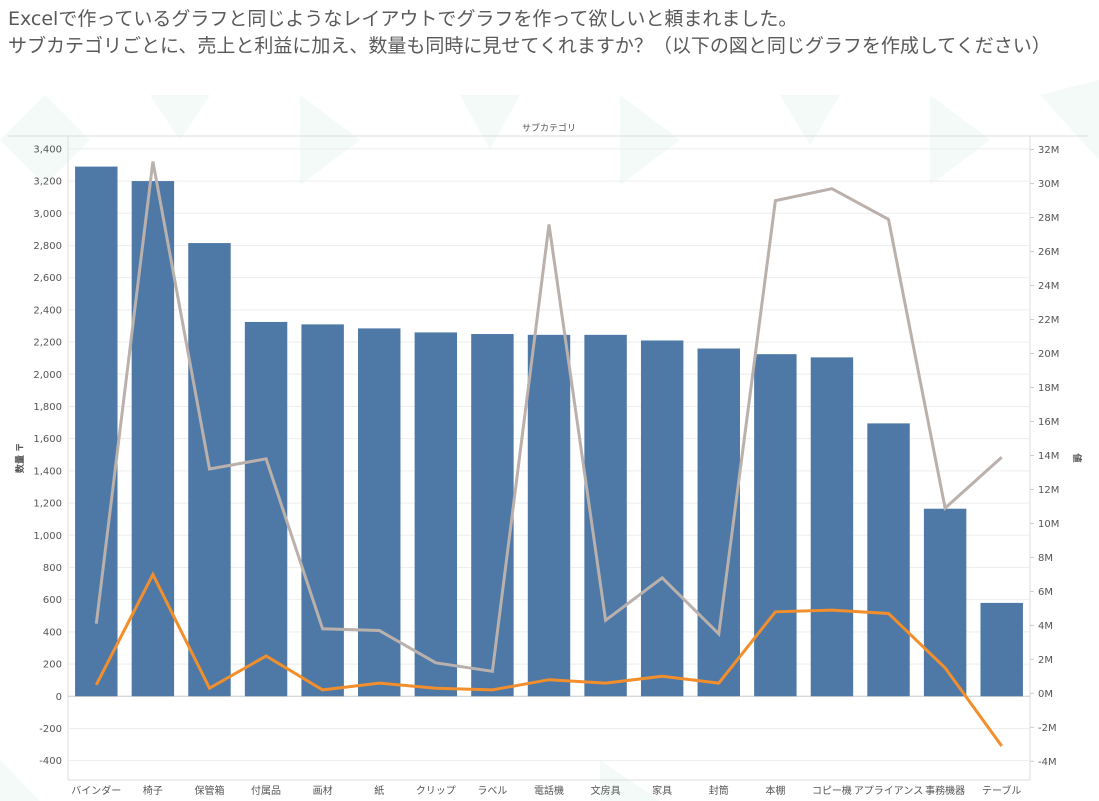 The height and width of the screenshot is (801, 1099). I want to click on x-tick-label: 家具, so click(662, 790).